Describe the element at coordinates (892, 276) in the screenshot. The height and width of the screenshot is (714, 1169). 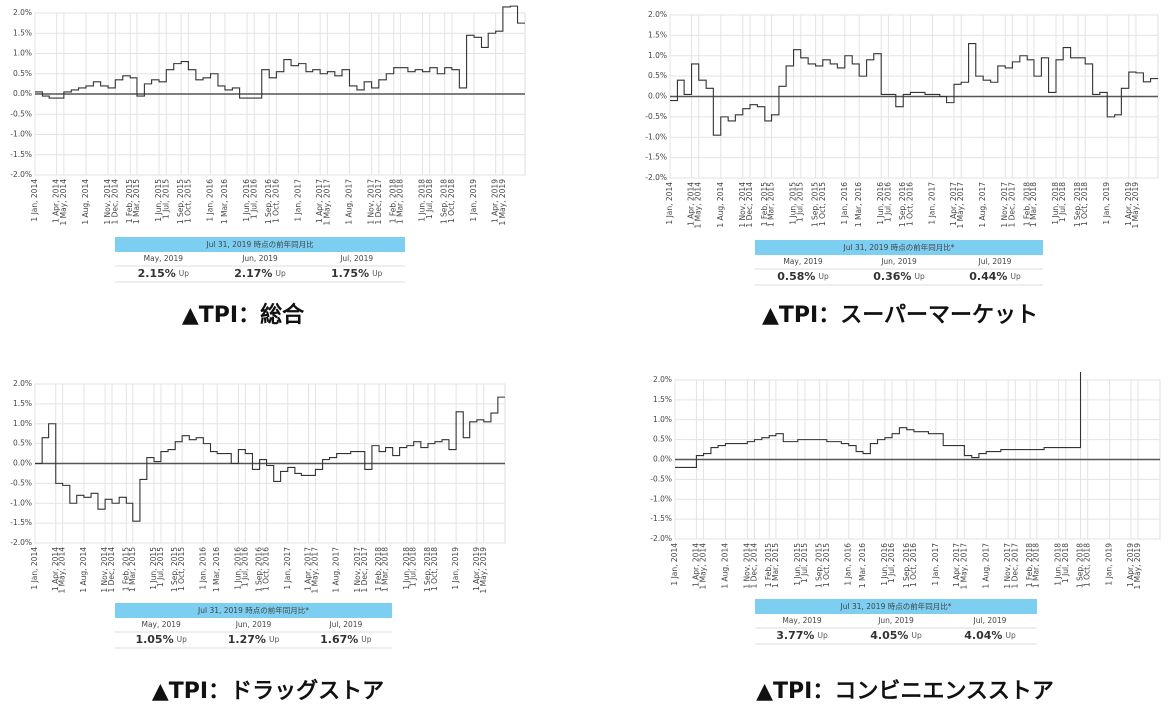
I see `value: 0.36%` at that location.